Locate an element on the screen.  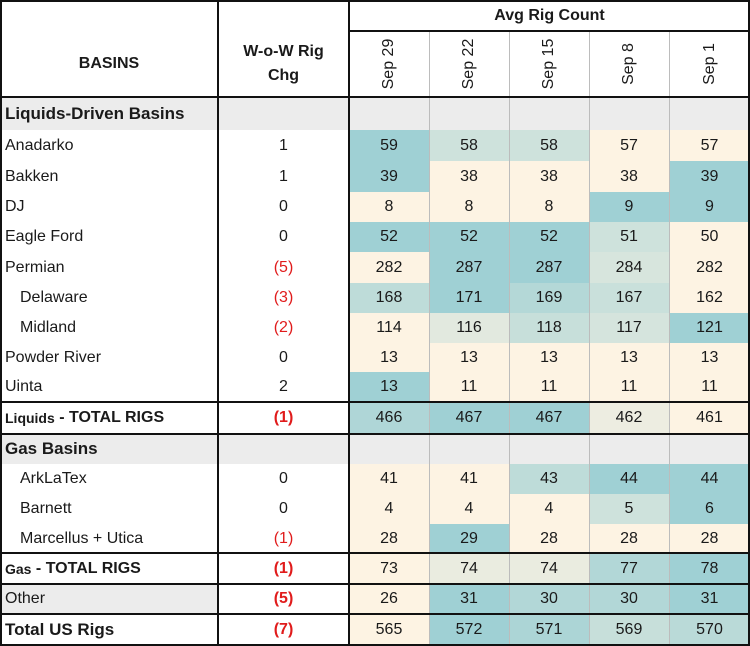
rig-count-cell: 57 is located at coordinates (629, 145).